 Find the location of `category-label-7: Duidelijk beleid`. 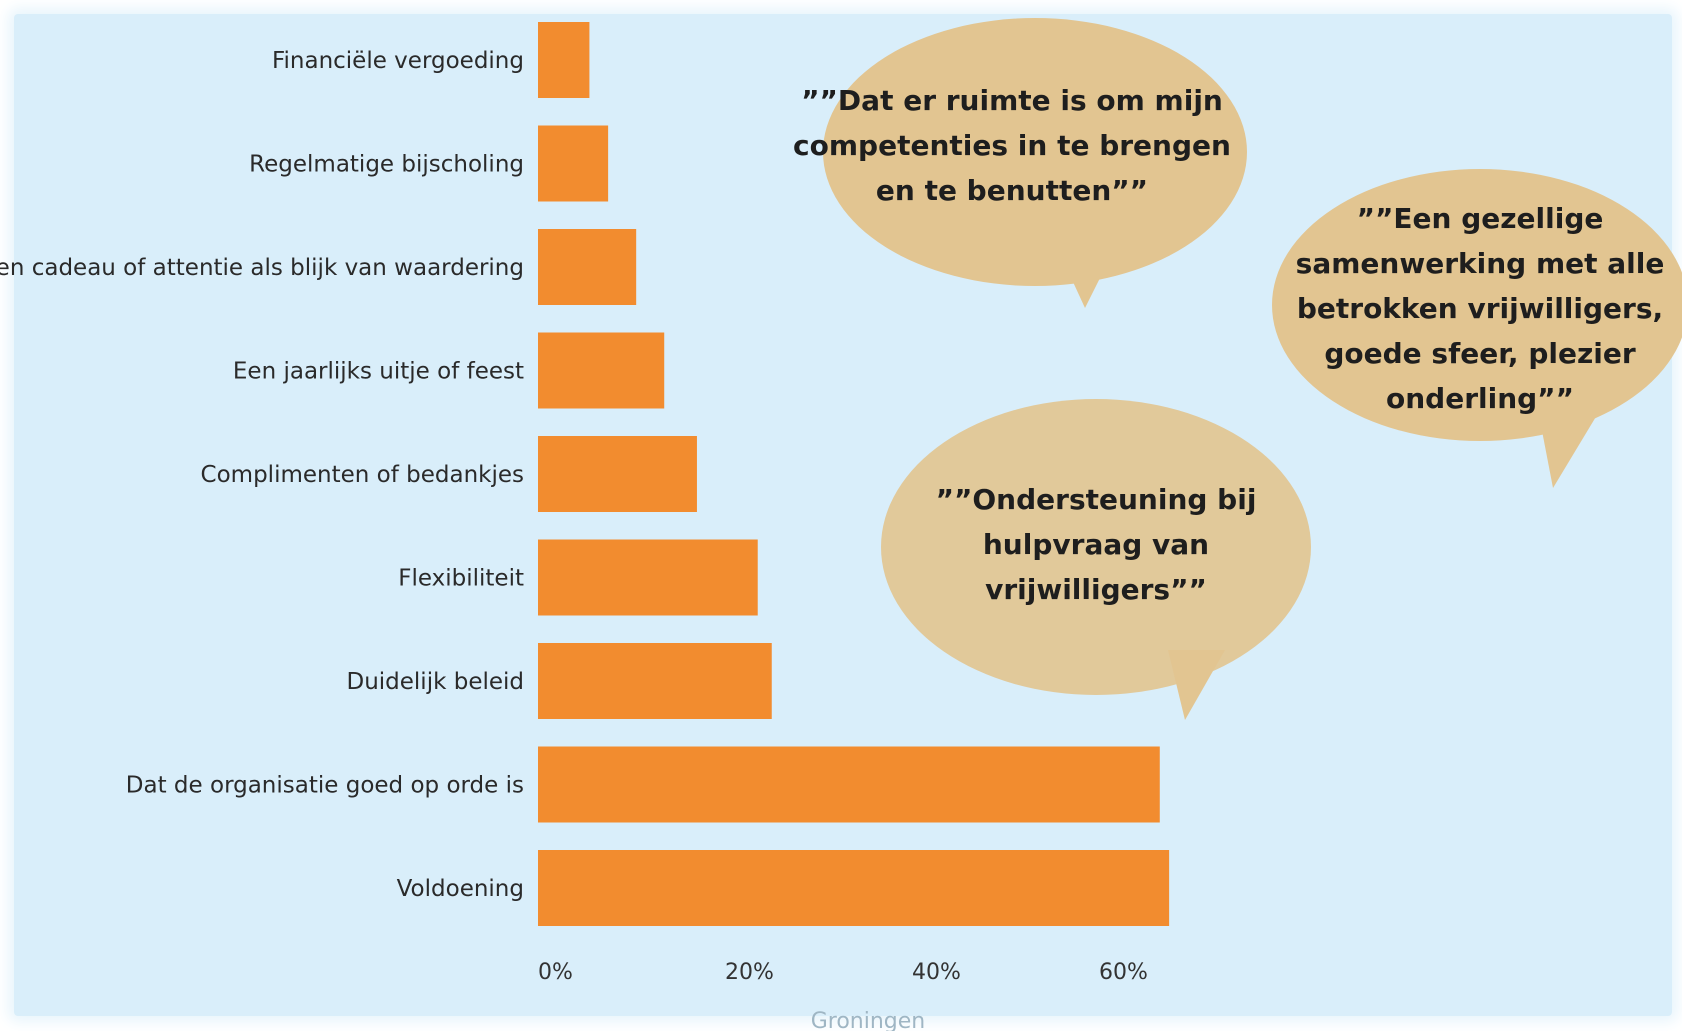

category-label-7: Duidelijk beleid is located at coordinates (435, 682).